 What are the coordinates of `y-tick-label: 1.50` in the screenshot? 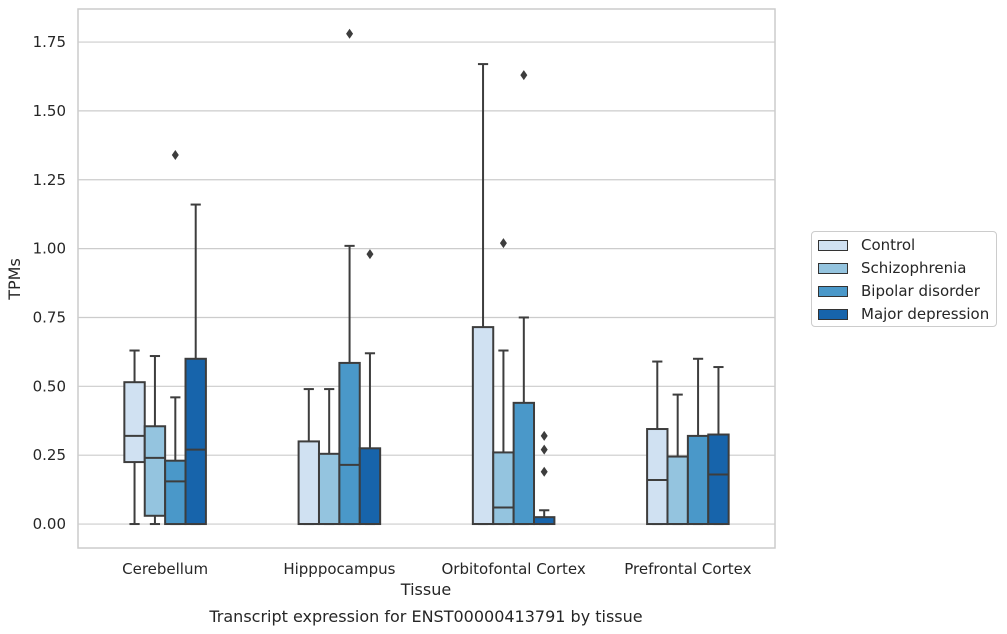 It's located at (49, 111).